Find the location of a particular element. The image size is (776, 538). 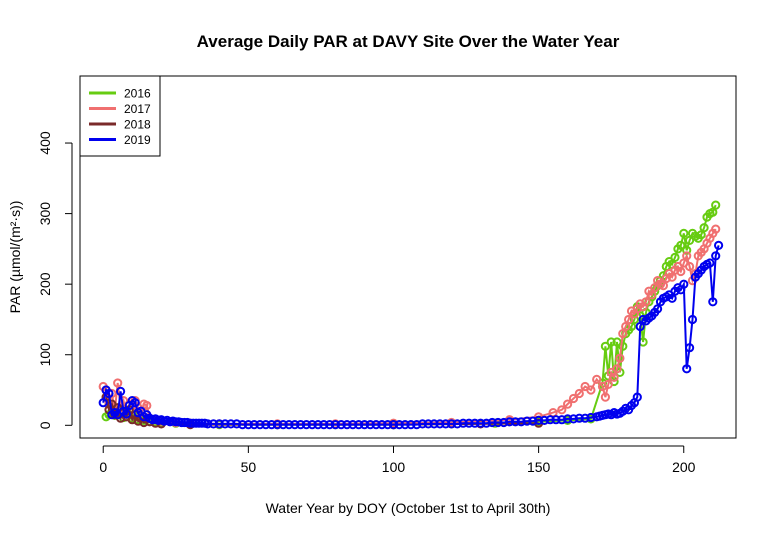

y-axis: 0 100 200 300 400 is located at coordinates (55, 280).